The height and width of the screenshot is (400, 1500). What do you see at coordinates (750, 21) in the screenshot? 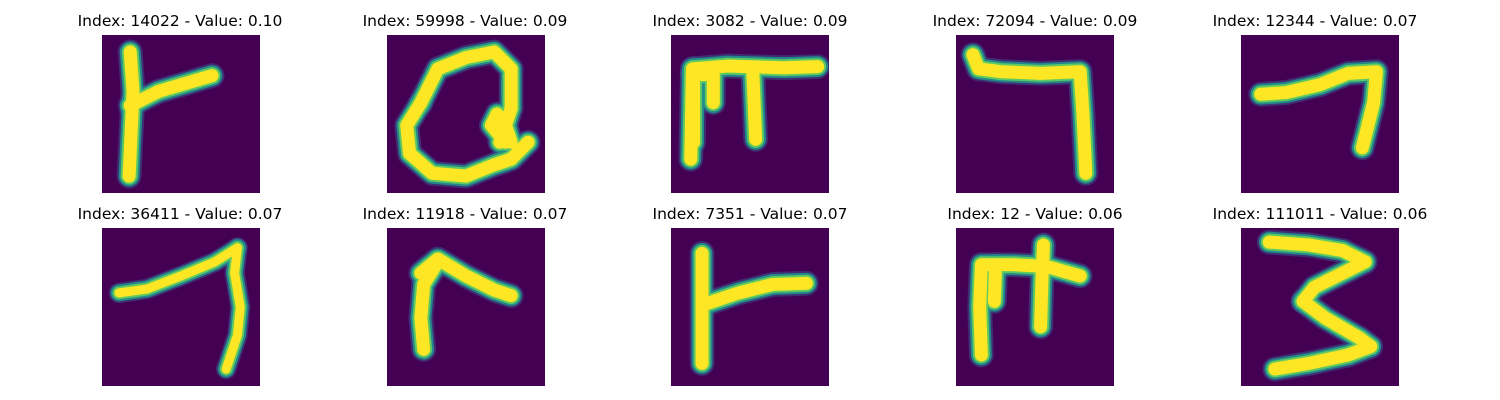
I see `panel-title: Index: 3082 - Value: 0.09` at bounding box center [750, 21].